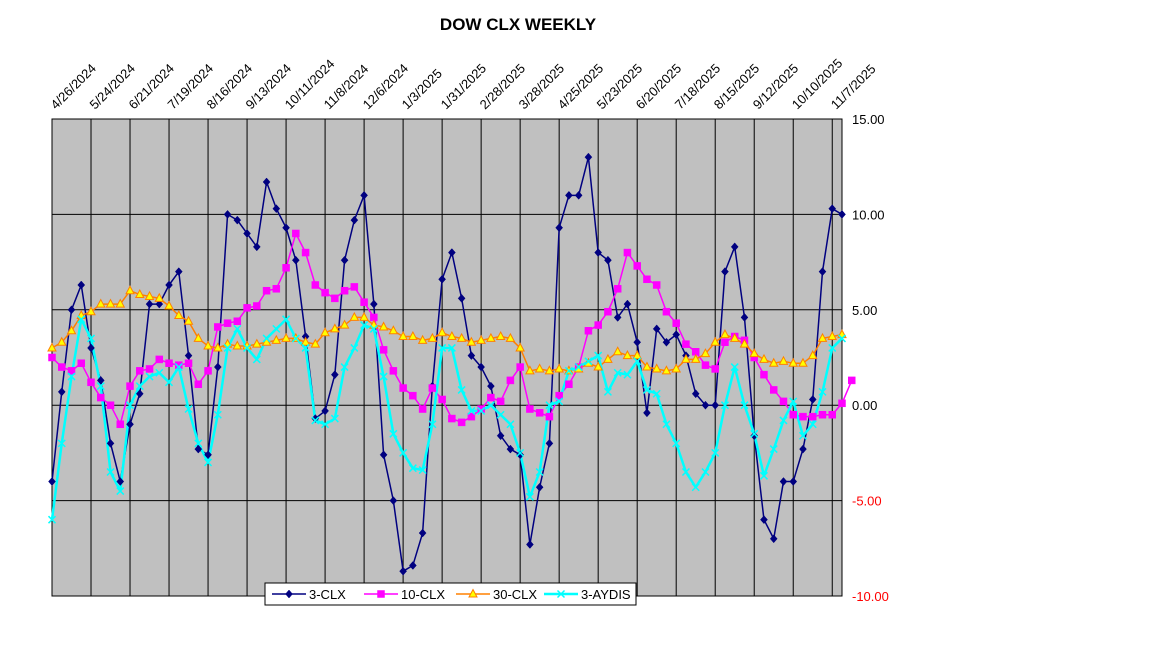 The width and height of the screenshot is (1152, 662). What do you see at coordinates (870, 596) in the screenshot?
I see `y-tick-label: -10.00` at bounding box center [870, 596].